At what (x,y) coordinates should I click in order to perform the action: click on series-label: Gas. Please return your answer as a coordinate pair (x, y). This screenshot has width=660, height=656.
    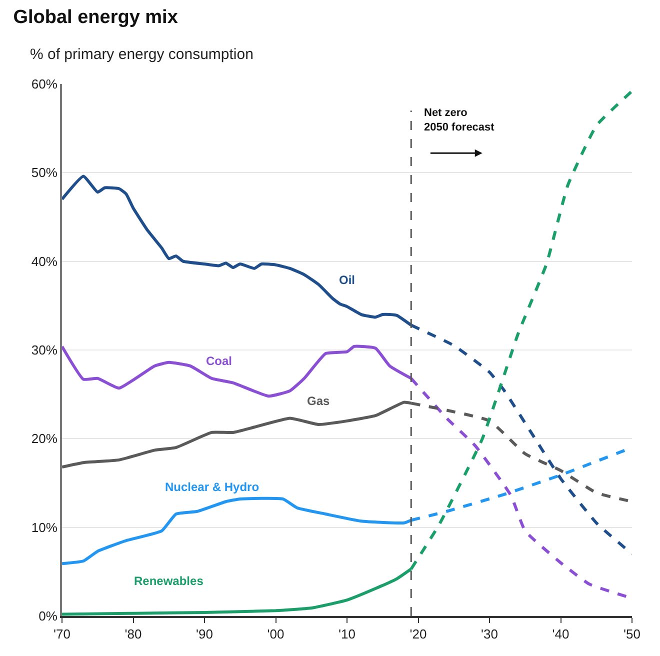
    Looking at the image, I should click on (318, 401).